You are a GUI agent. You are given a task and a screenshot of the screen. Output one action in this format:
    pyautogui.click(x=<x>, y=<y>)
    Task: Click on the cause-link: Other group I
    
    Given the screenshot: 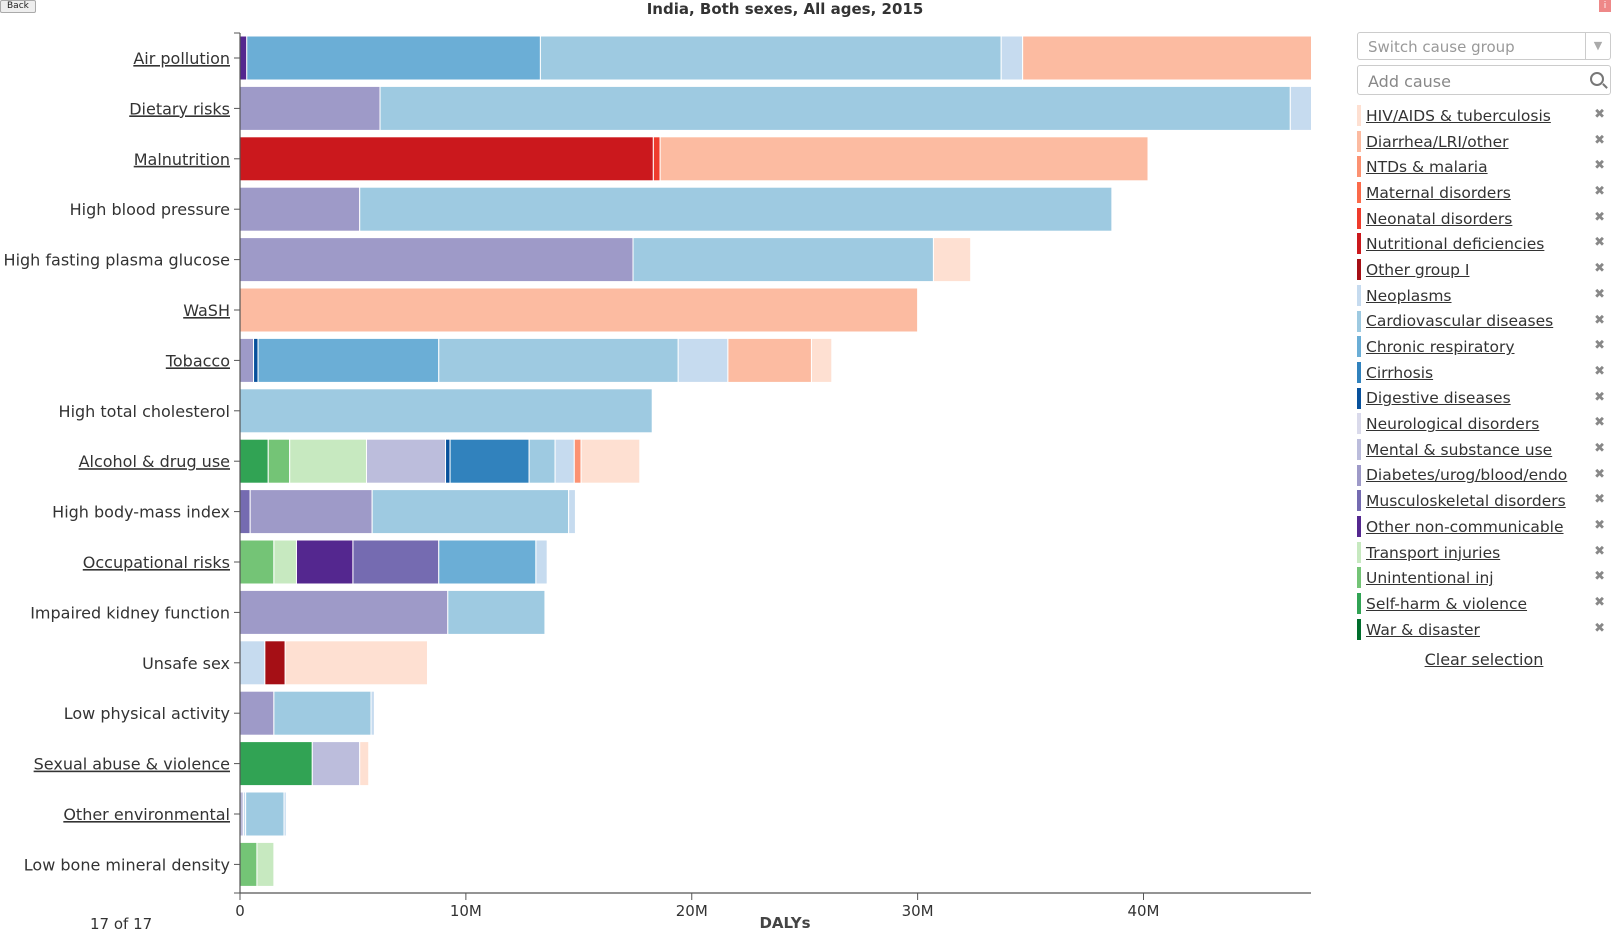 What is the action you would take?
    pyautogui.click(x=1418, y=269)
    